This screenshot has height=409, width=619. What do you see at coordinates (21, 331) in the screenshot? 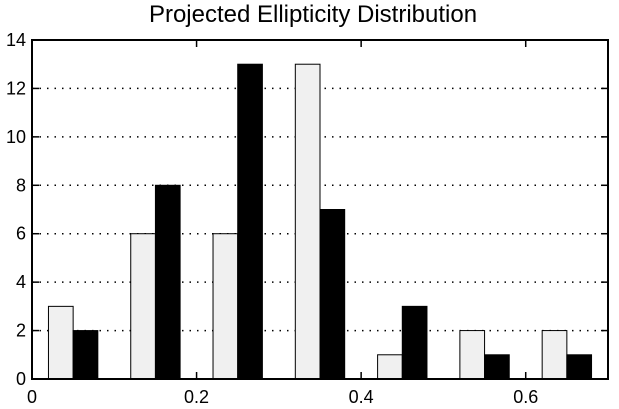
I see `y-tick-label: 2` at bounding box center [21, 331].